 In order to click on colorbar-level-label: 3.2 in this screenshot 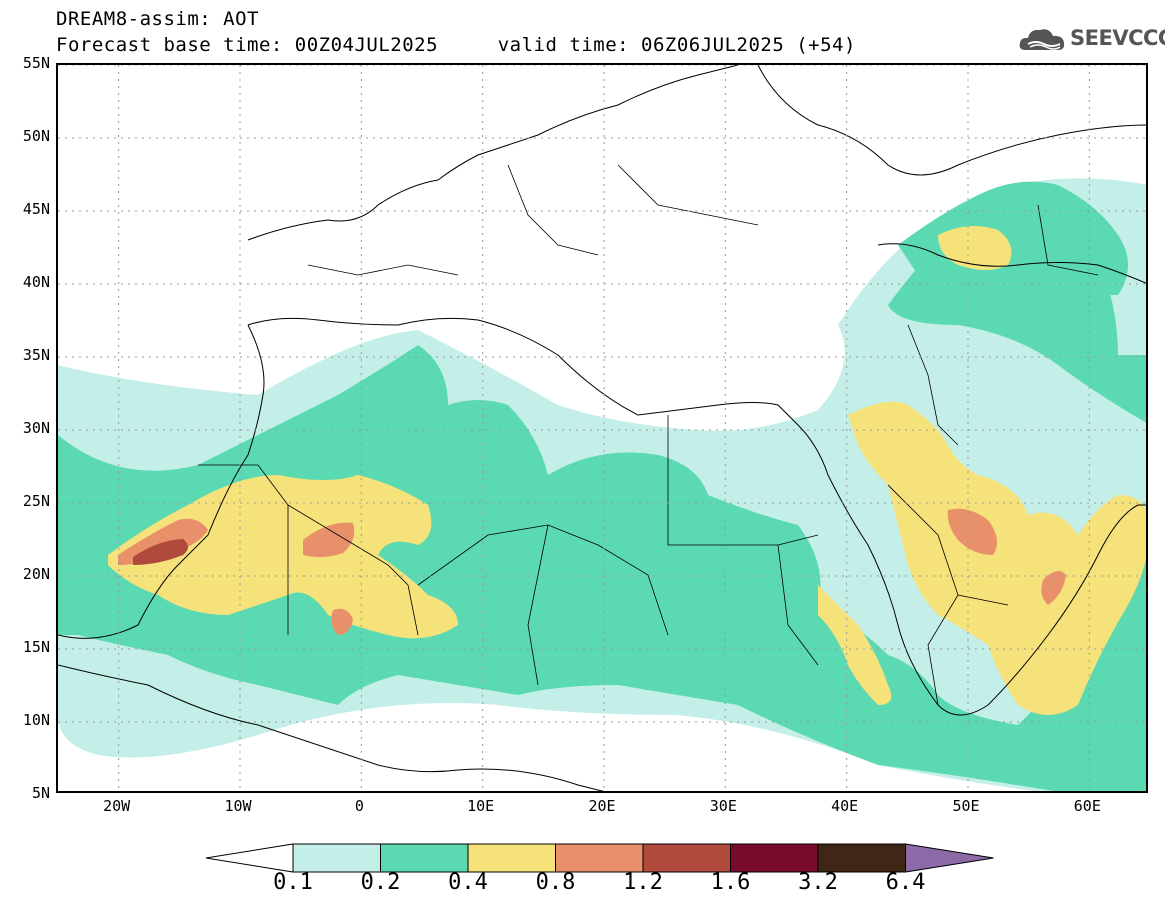, I will do `click(818, 882)`.